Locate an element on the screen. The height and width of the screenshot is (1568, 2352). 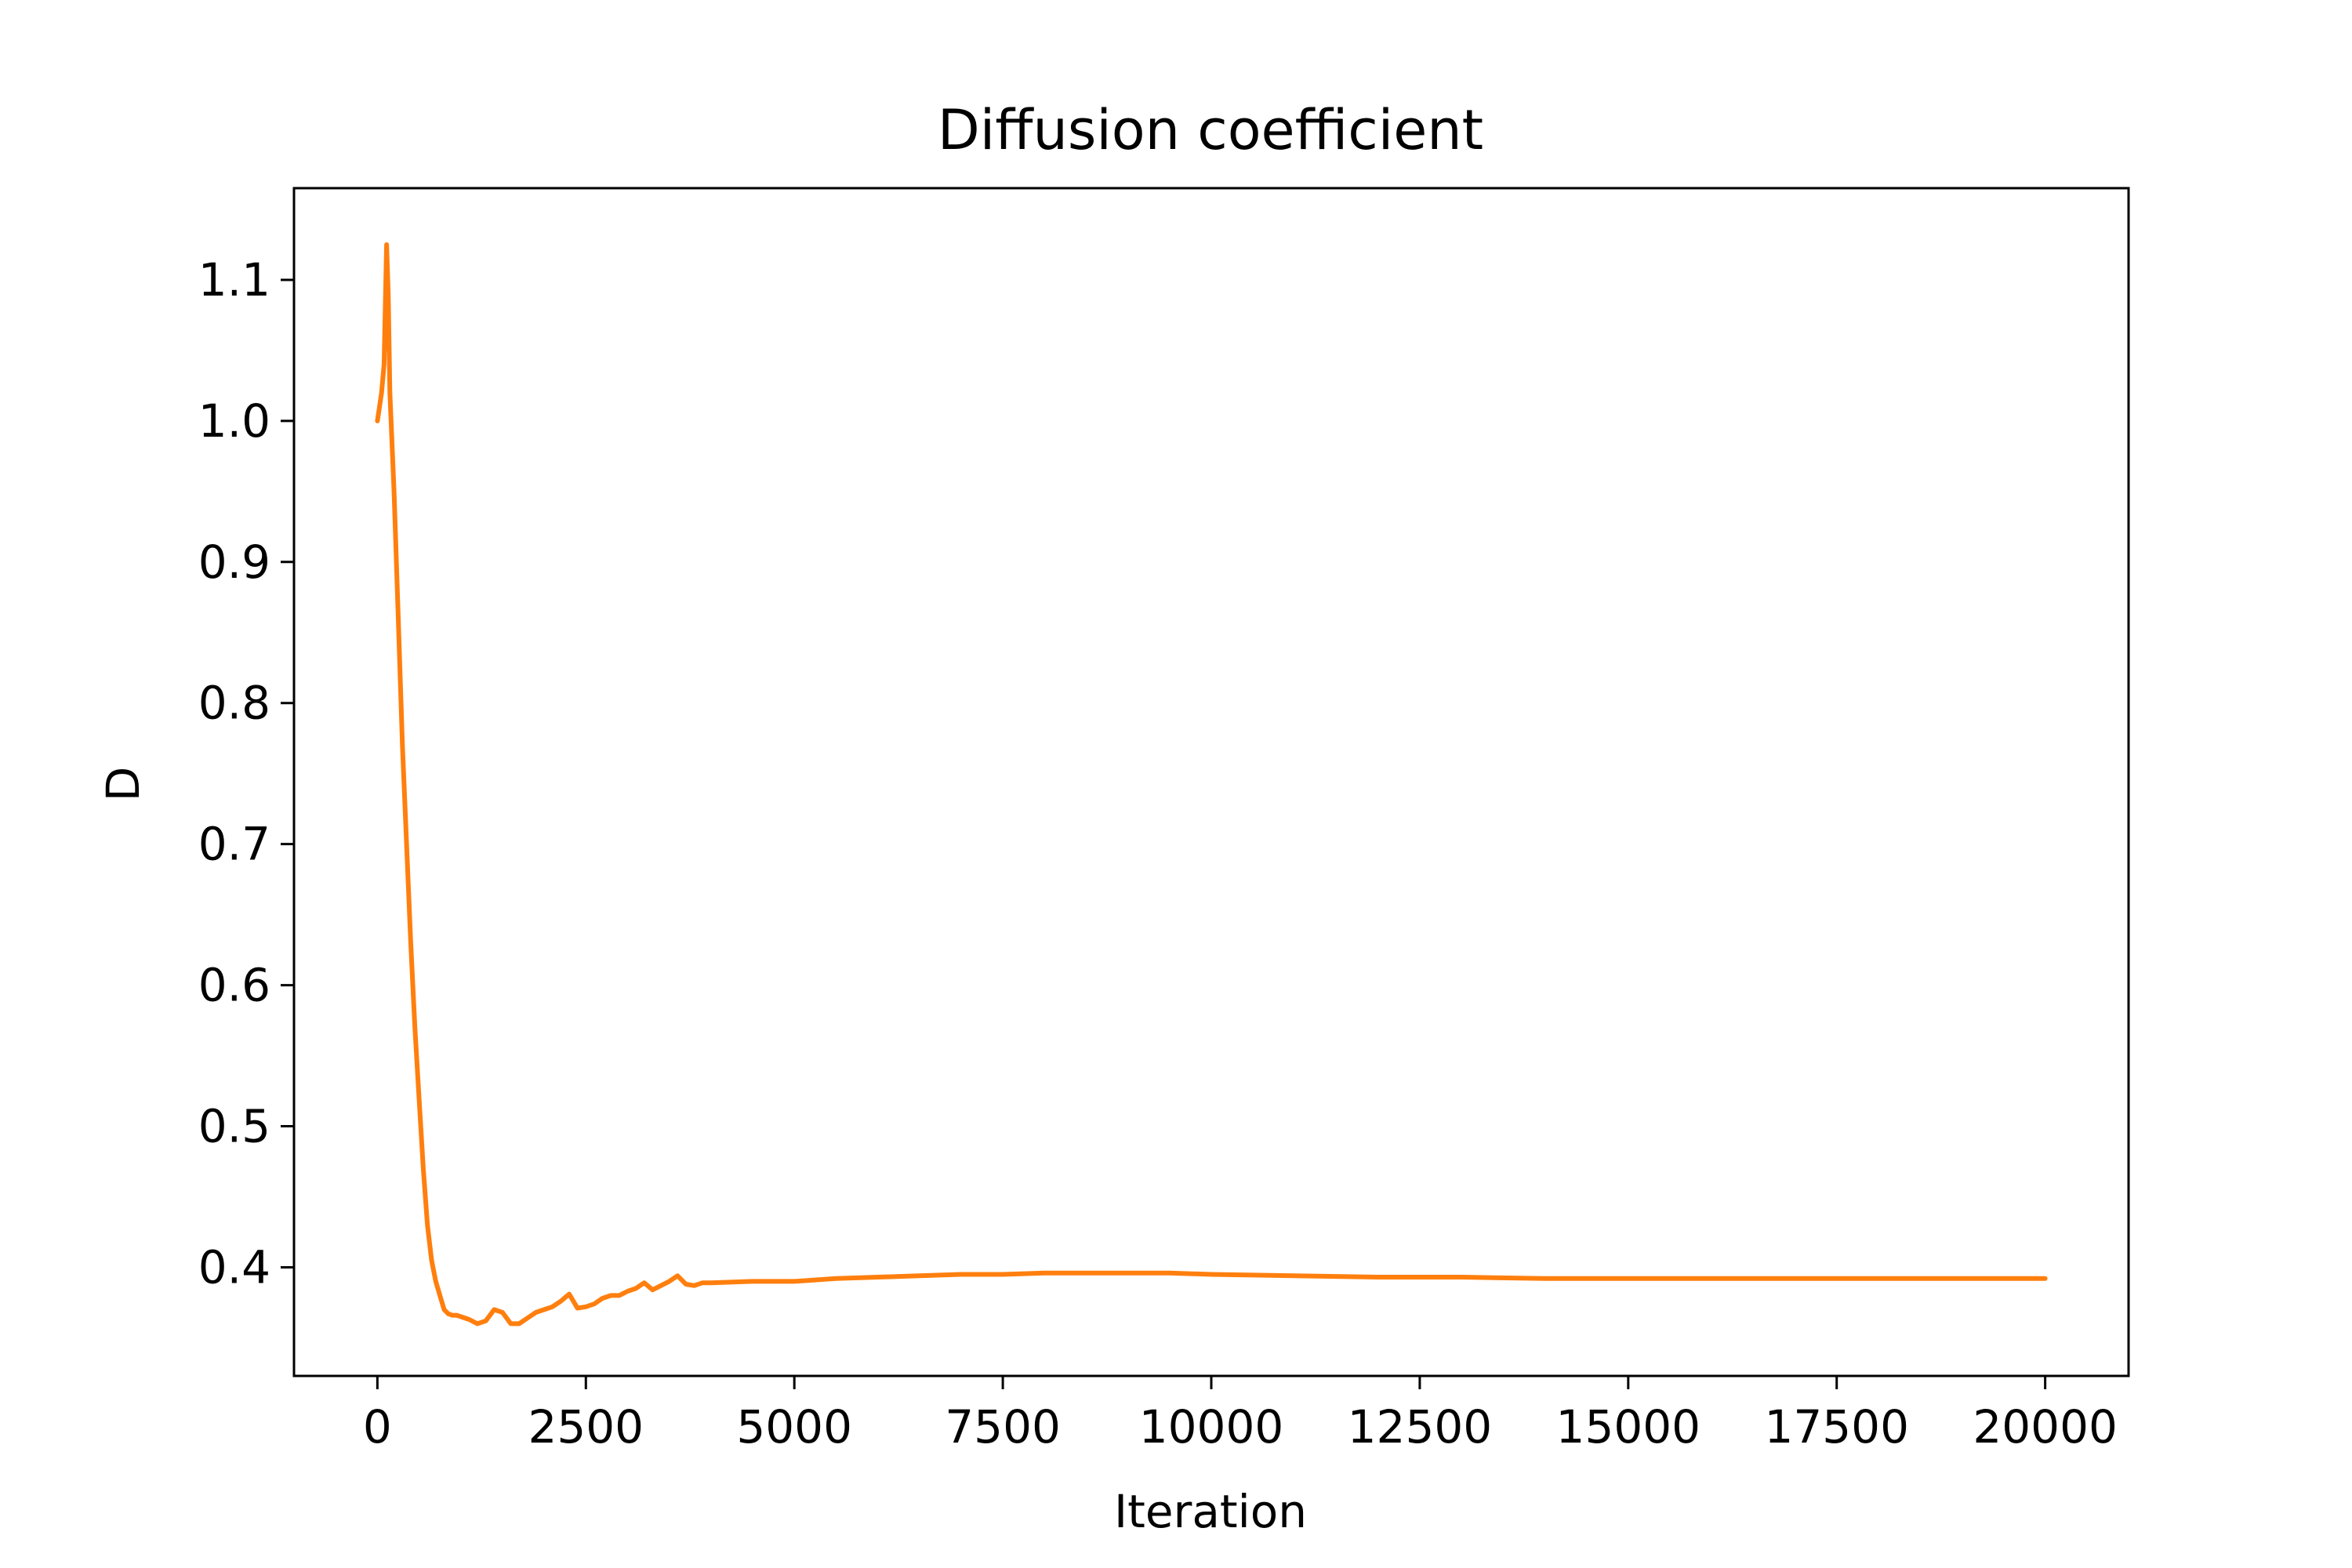
y-tick-label: 1.1 is located at coordinates (234, 280).